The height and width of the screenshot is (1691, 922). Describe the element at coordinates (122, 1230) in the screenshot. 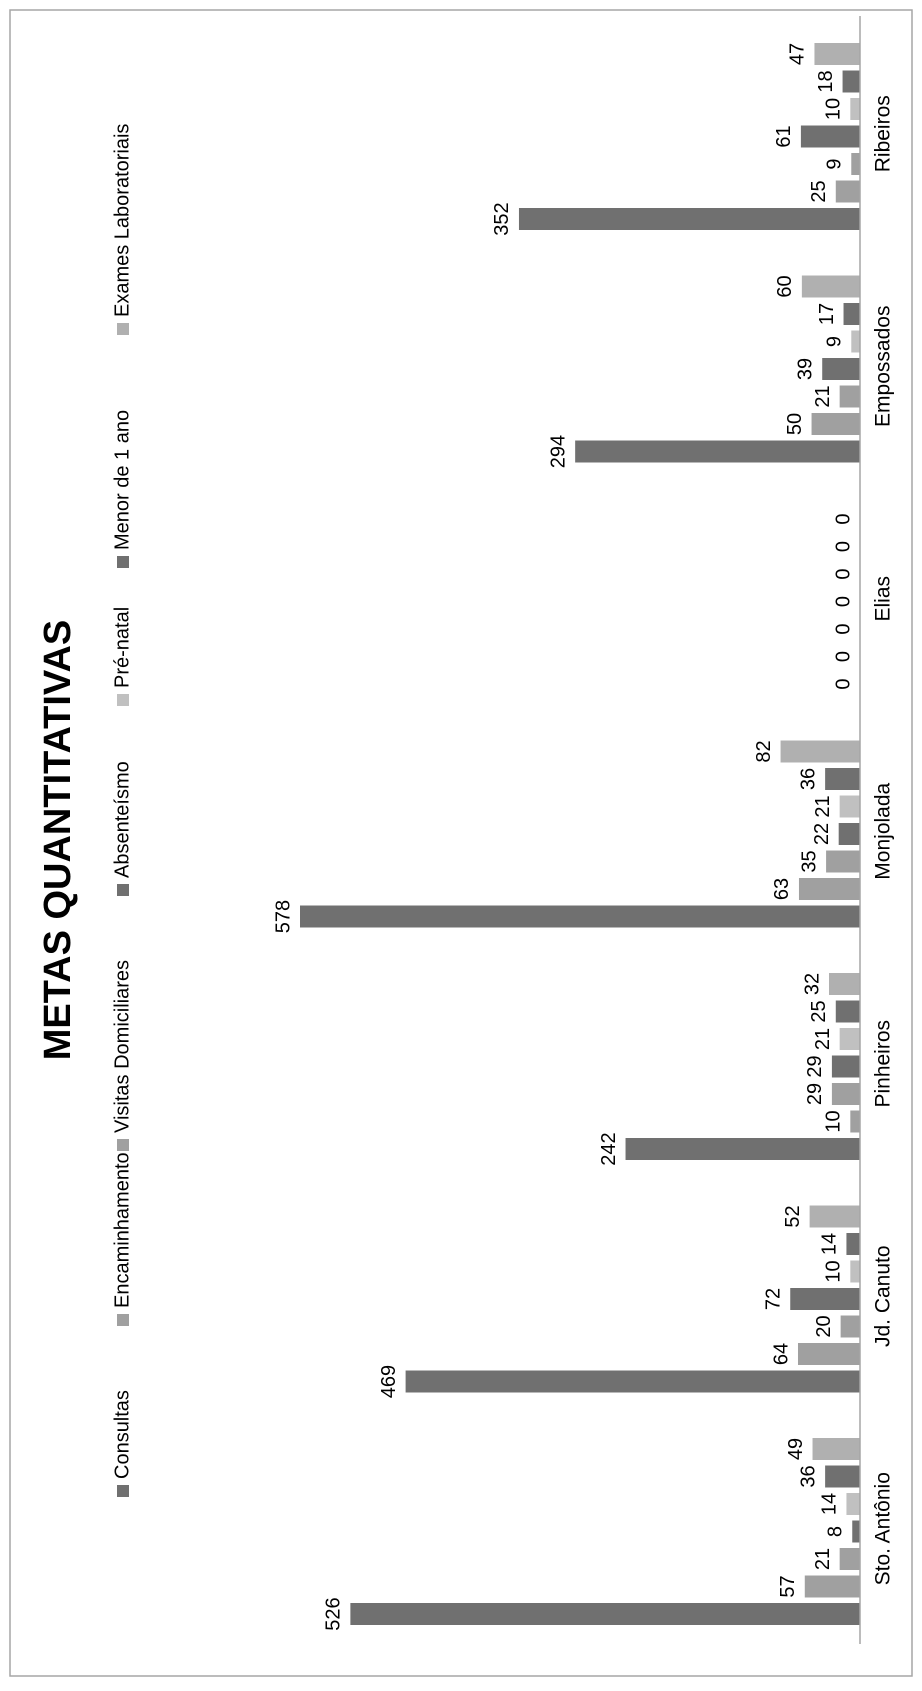

I see `legend-label-encaminhamento: Encaminhamento` at that location.